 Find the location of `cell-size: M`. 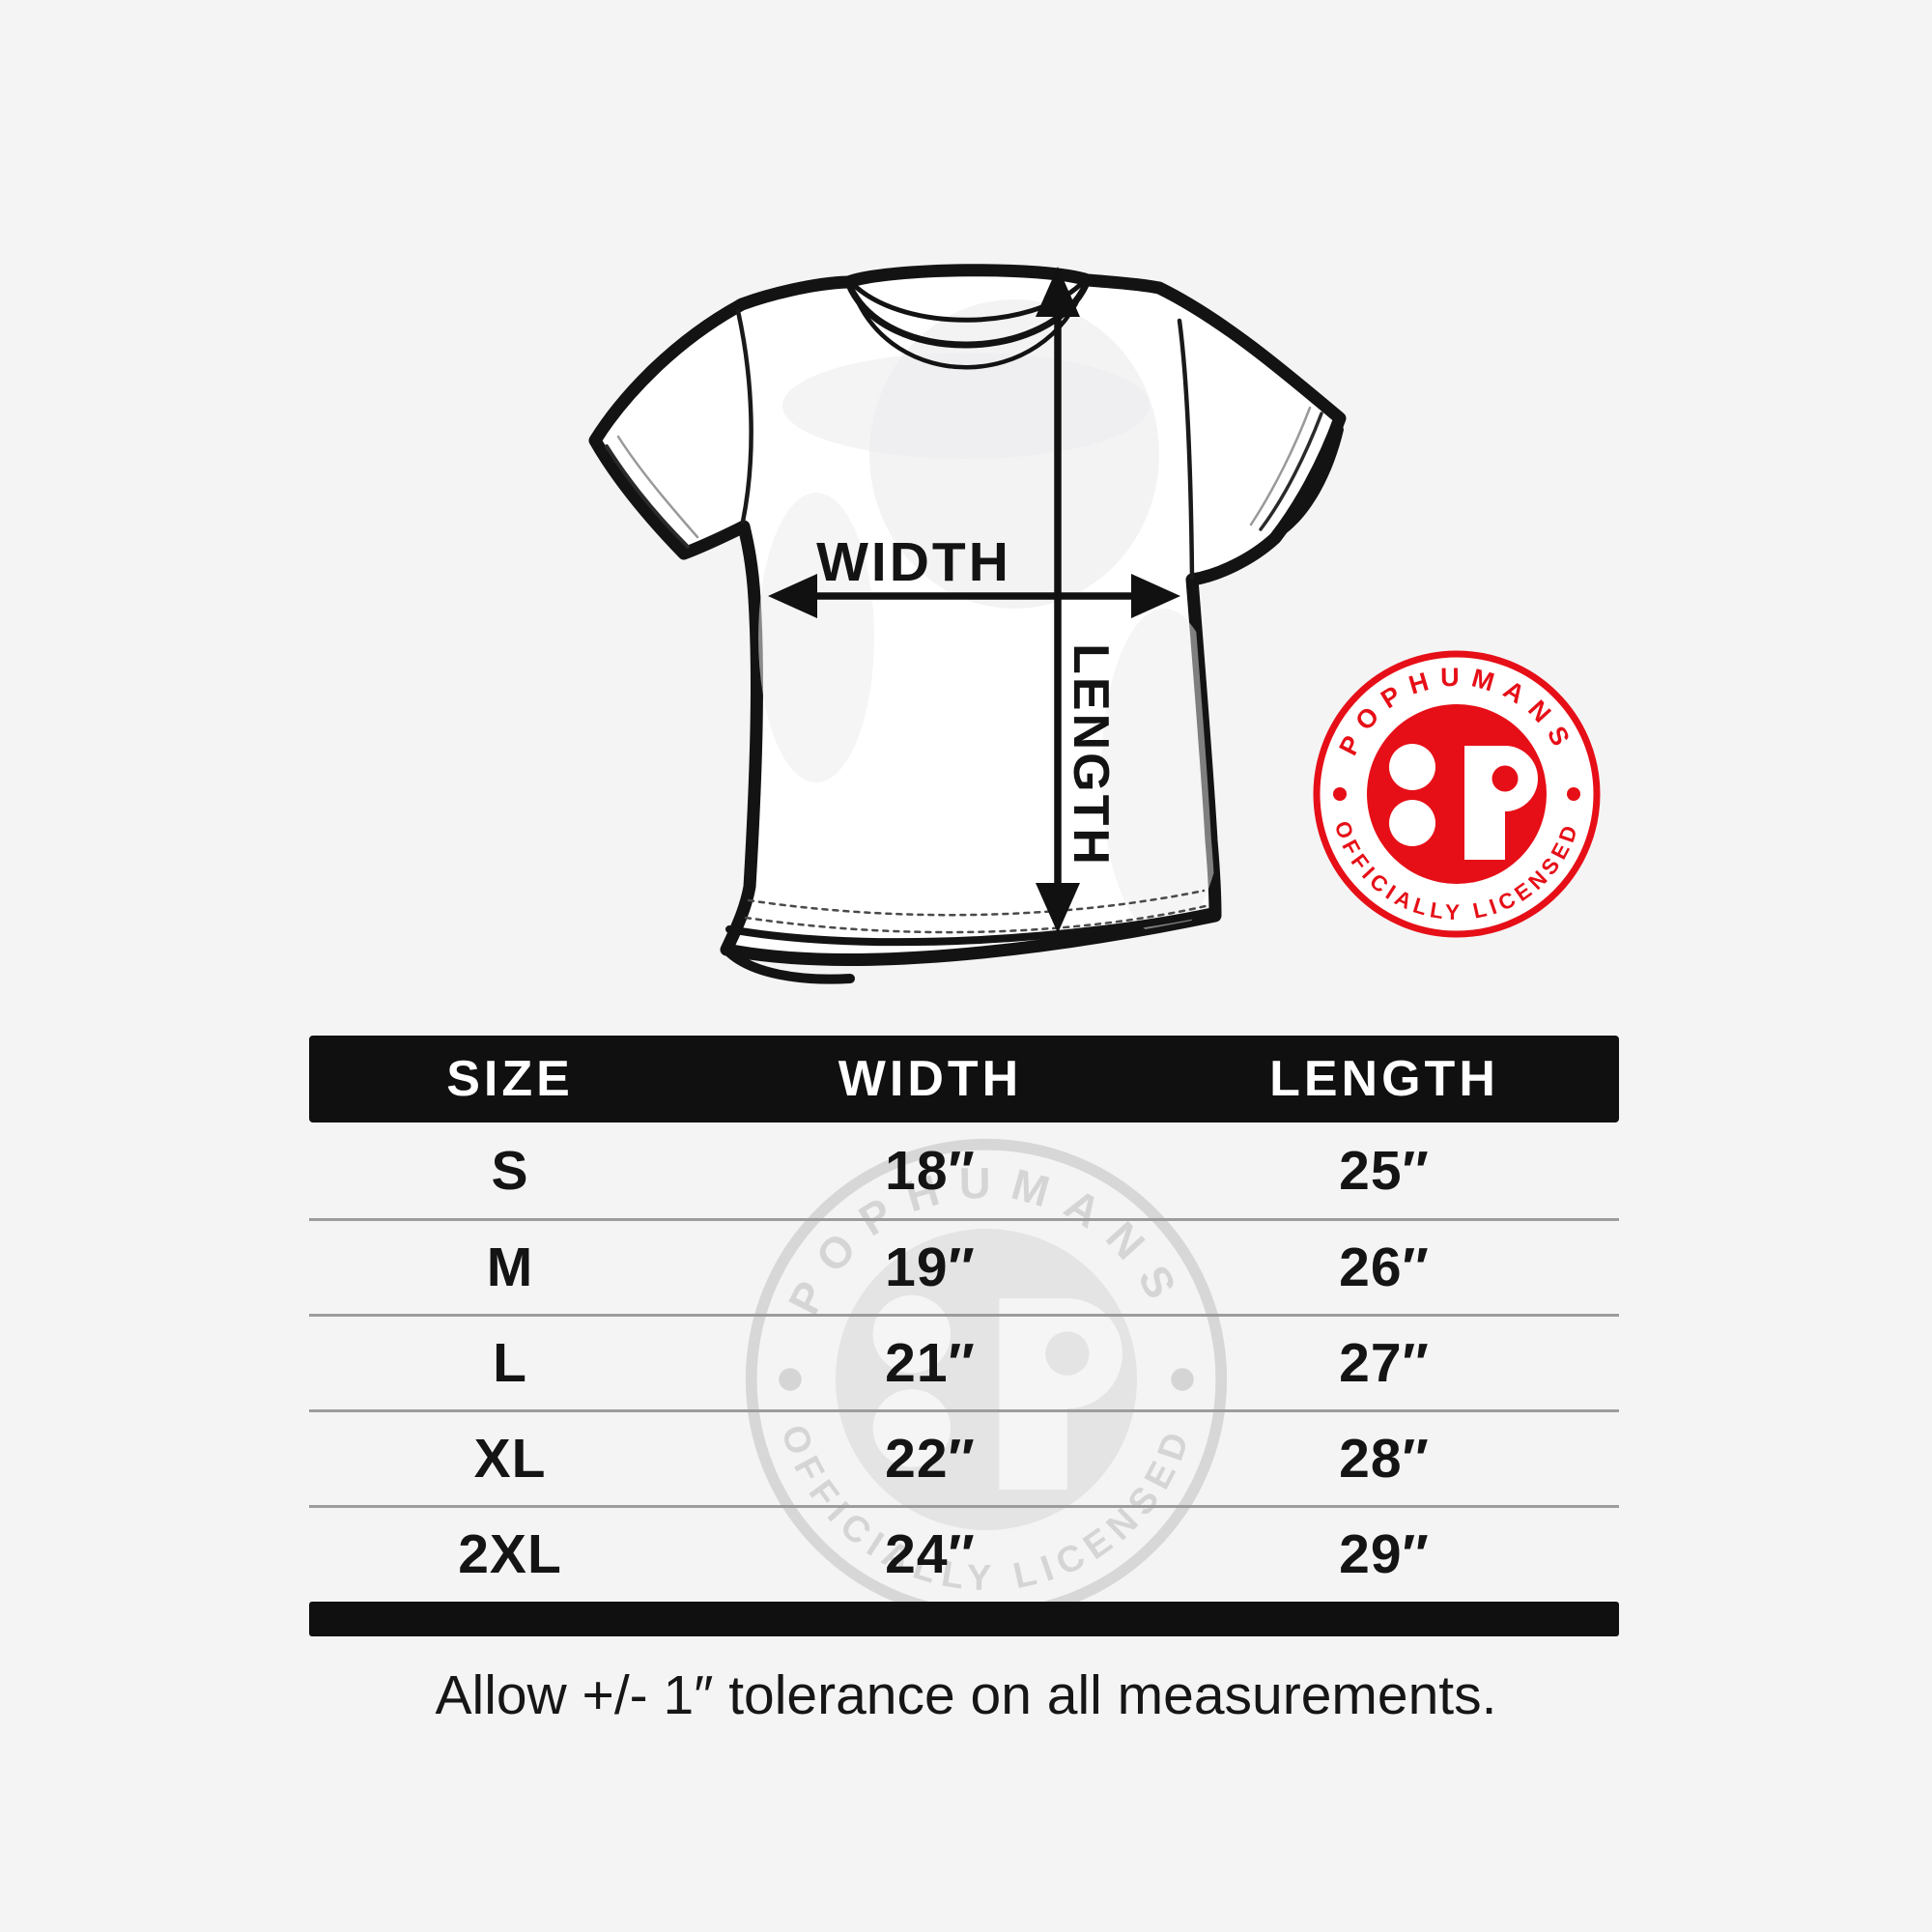

cell-size: M is located at coordinates (510, 1267).